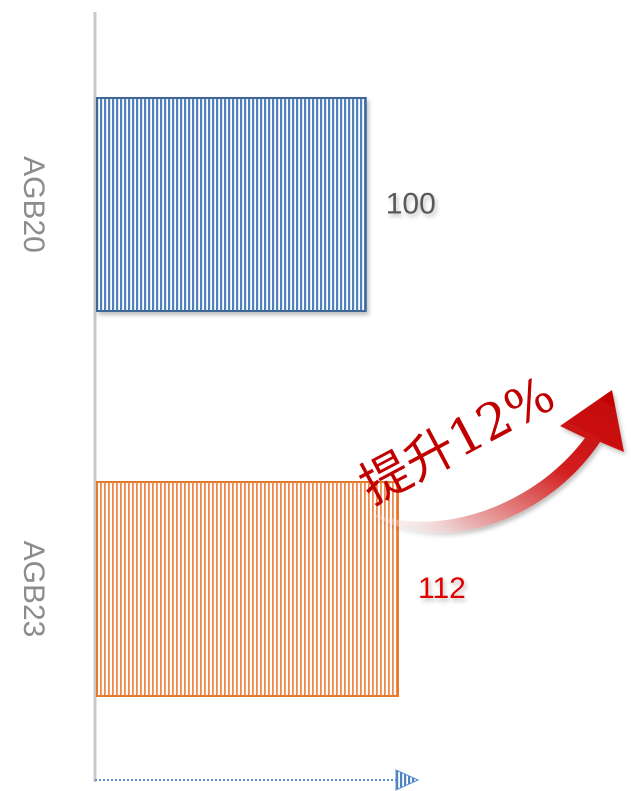 This screenshot has height=791, width=631. What do you see at coordinates (407, 780) in the screenshot?
I see `x-axis-arrowhead` at bounding box center [407, 780].